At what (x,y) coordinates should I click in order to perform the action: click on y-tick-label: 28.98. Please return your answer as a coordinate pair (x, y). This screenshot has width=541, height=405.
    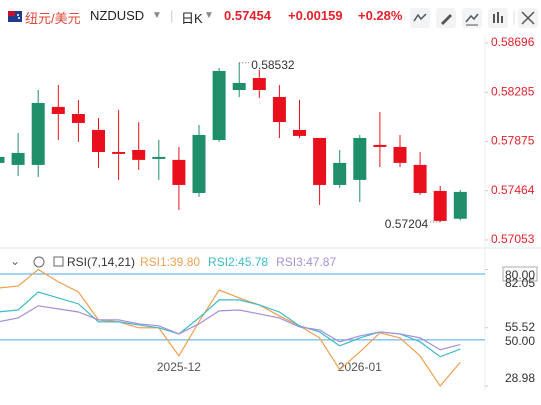
    Looking at the image, I should click on (520, 378).